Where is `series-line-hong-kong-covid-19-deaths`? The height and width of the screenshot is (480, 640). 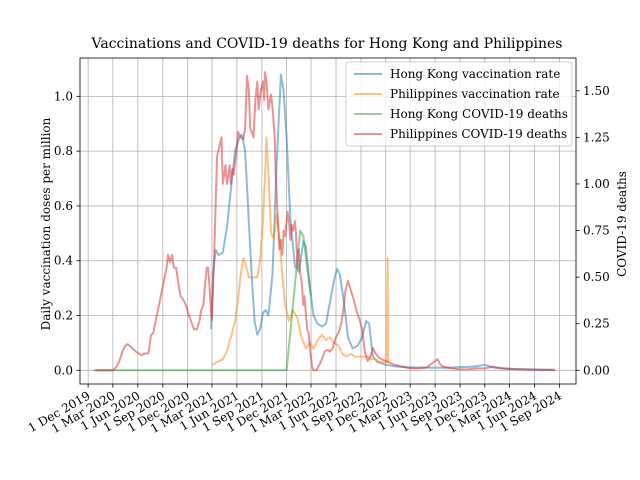
series-line-hong-kong-covid-19-deaths is located at coordinates (204, 300).